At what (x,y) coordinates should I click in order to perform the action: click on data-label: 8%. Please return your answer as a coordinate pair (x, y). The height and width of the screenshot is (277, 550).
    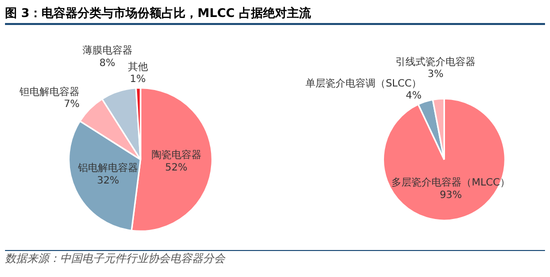
    Looking at the image, I should click on (107, 63).